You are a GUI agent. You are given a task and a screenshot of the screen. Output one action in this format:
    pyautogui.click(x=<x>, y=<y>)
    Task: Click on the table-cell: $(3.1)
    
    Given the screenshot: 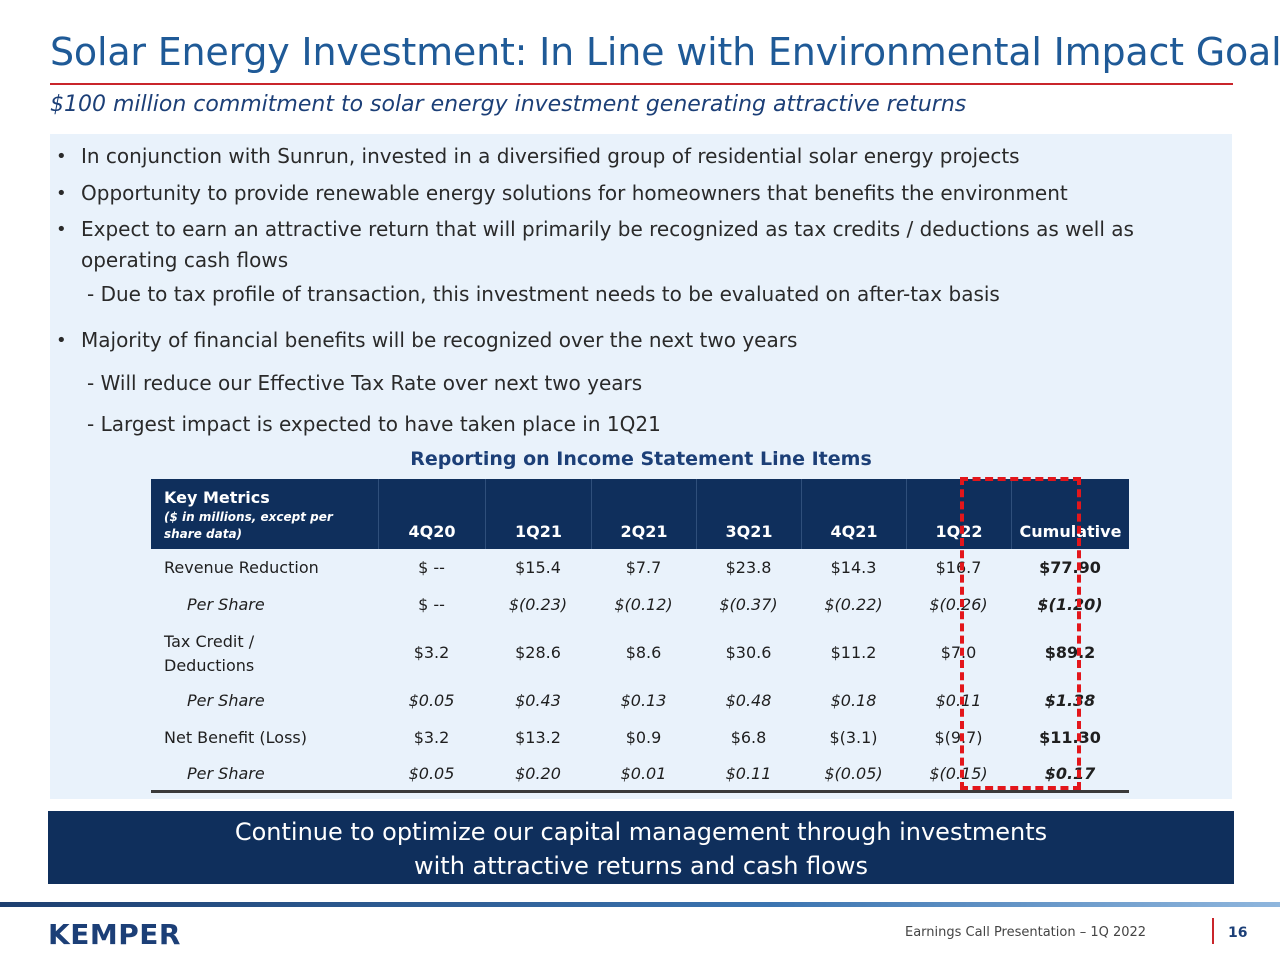 What is the action you would take?
    pyautogui.click(x=853, y=737)
    